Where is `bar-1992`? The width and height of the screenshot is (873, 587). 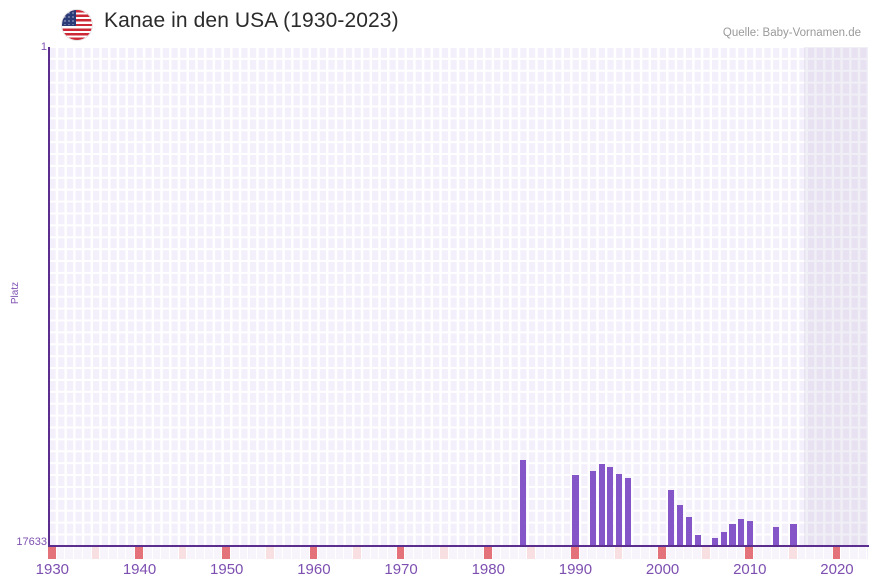
bar-1992 is located at coordinates (592, 508).